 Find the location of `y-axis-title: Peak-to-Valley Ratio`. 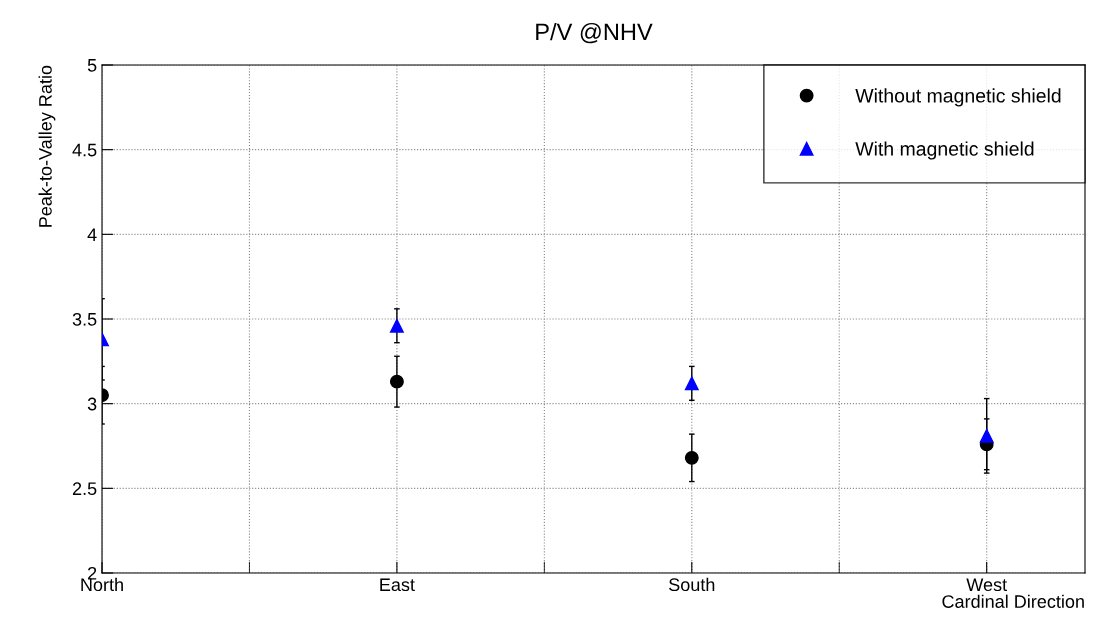

y-axis-title: Peak-to-Valley Ratio is located at coordinates (47, 146).